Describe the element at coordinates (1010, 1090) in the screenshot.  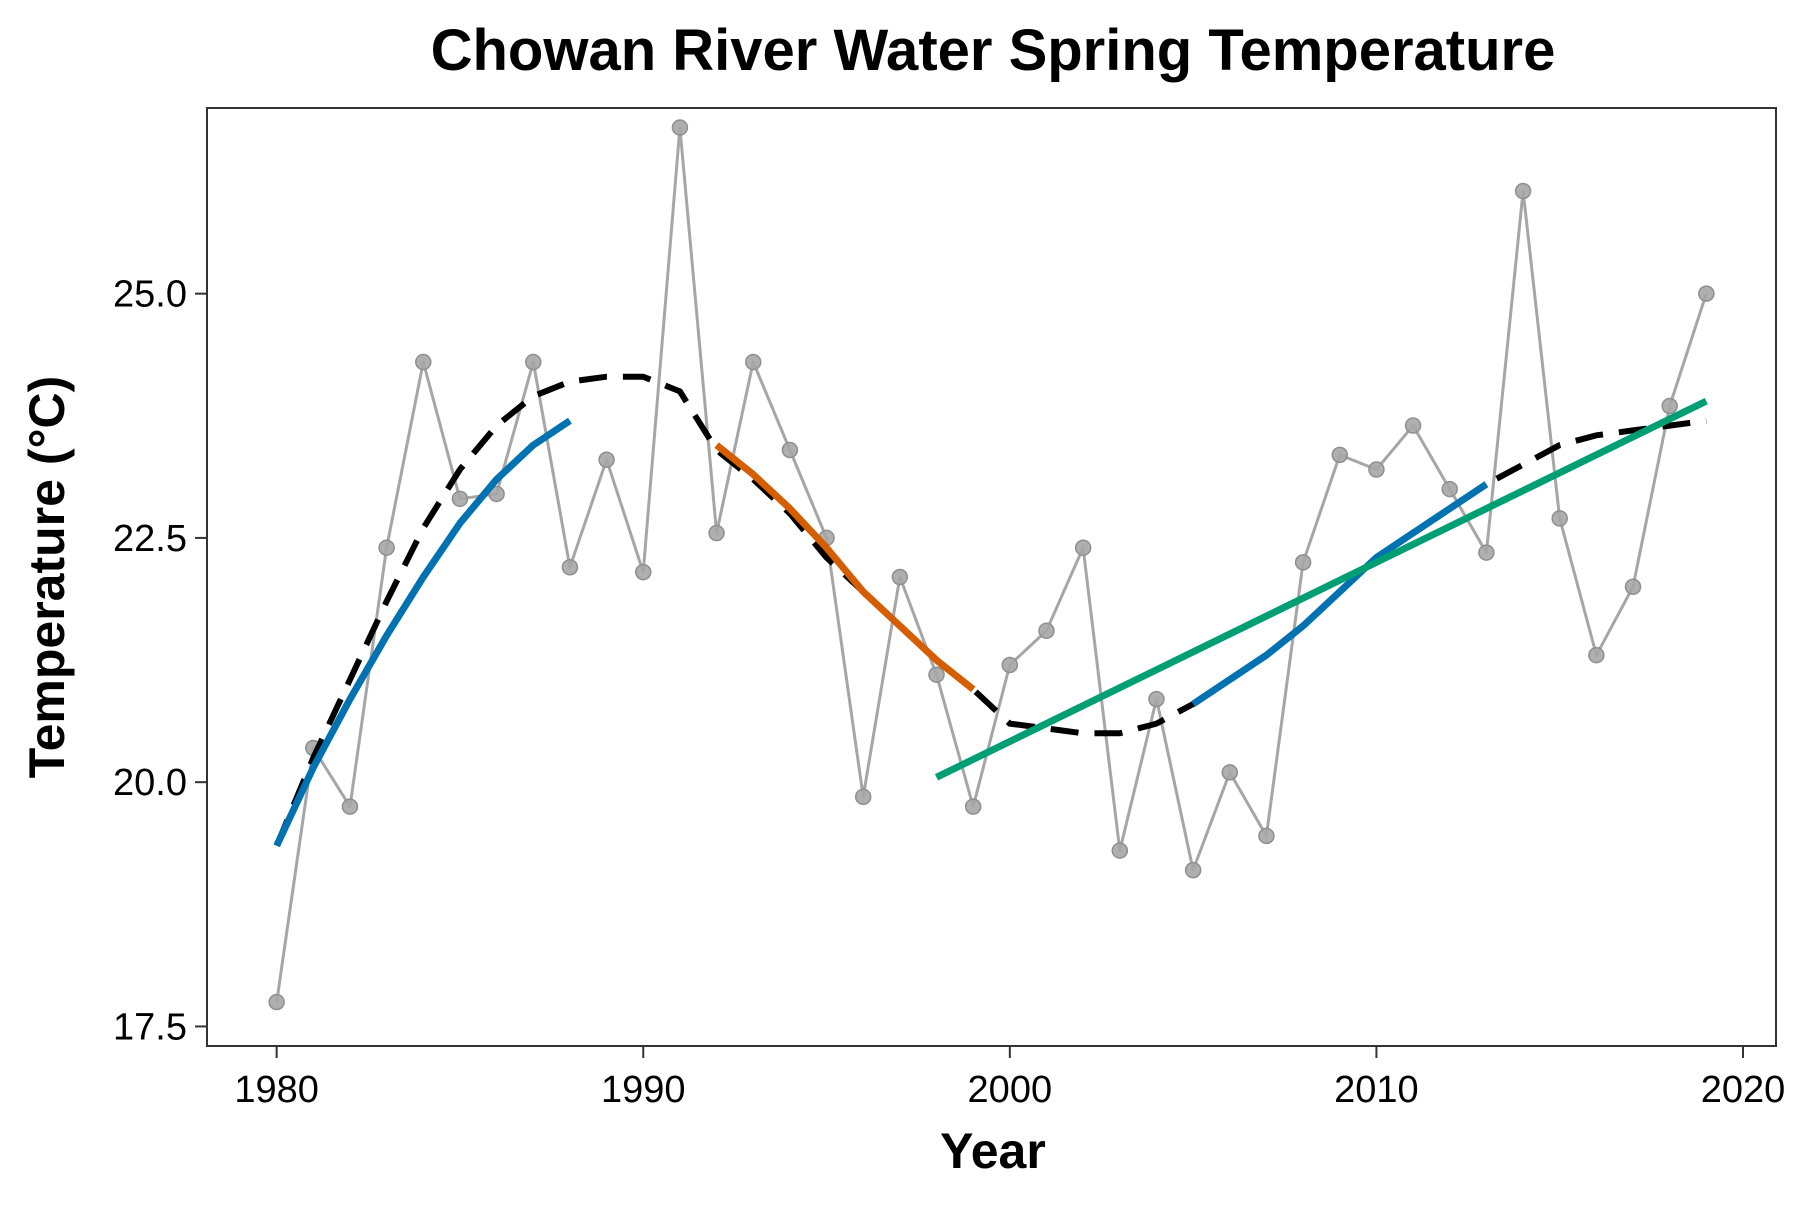
I see `x-tick-label: 2000` at that location.